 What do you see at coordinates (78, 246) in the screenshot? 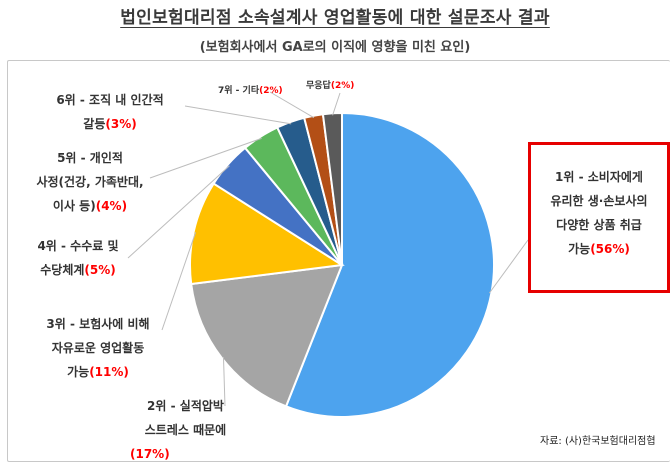
I see `label-line: 4위 - 수수료 및` at bounding box center [78, 246].